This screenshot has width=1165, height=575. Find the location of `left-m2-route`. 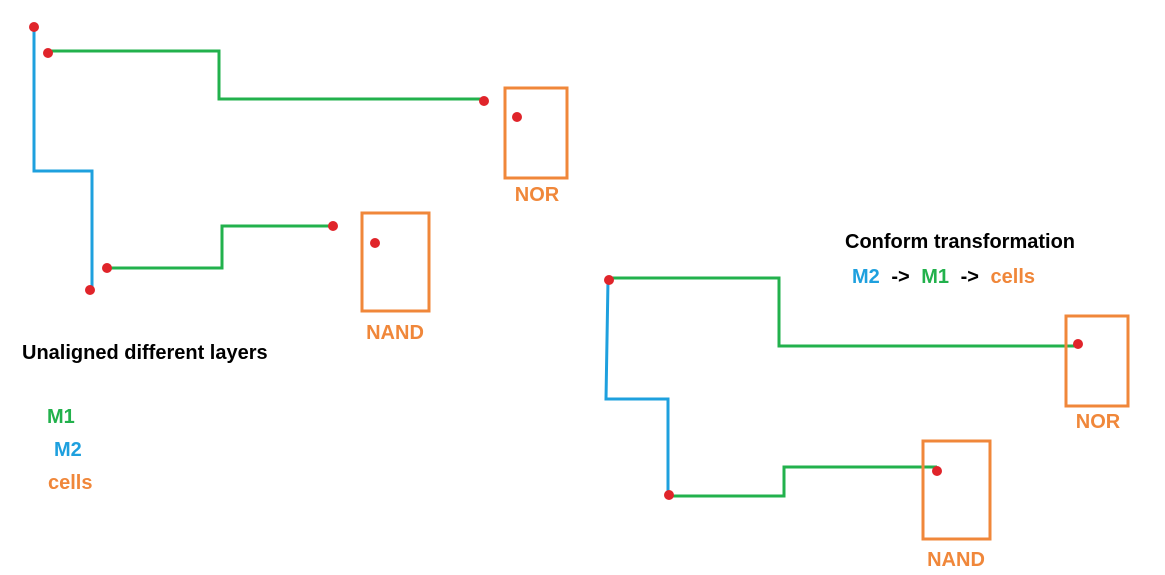

left-m2-route is located at coordinates (63, 158).